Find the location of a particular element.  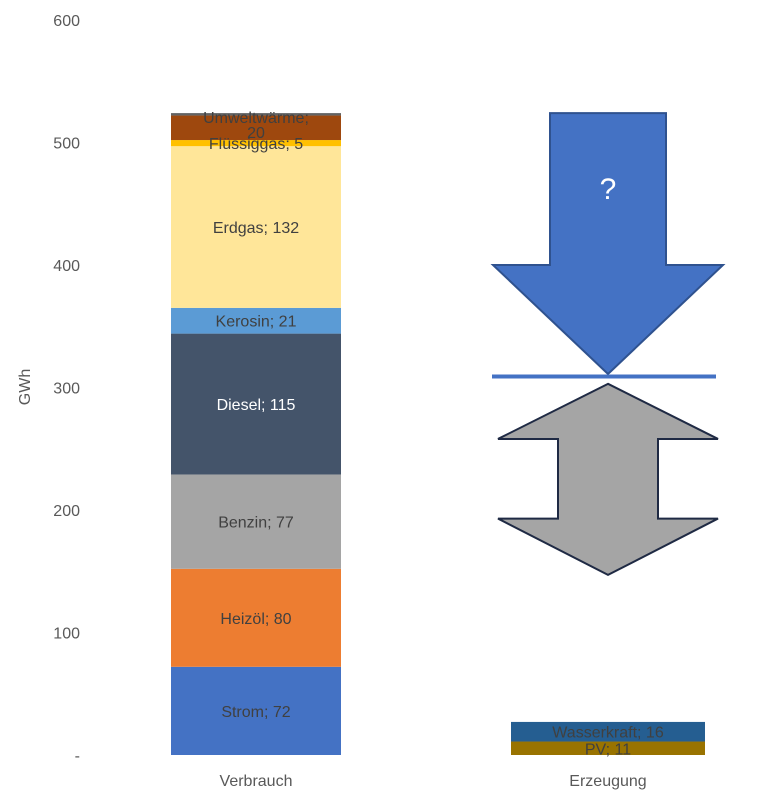

bar-segment-kerosin is located at coordinates (256, 320).